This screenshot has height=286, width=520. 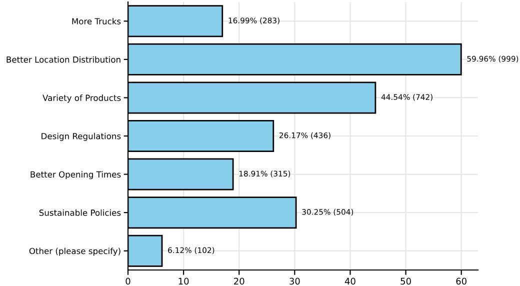 I want to click on y-tick-label: Variety of Products, so click(x=81, y=98).